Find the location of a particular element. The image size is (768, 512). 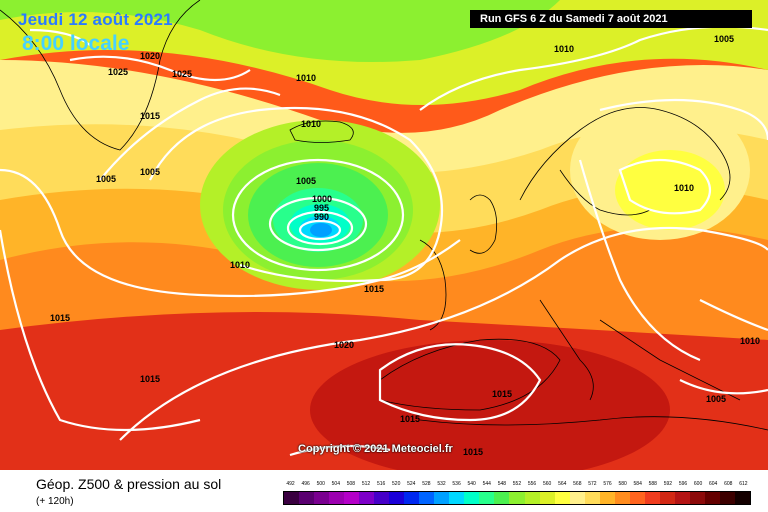

isobar-label: 1000 is located at coordinates (322, 199).